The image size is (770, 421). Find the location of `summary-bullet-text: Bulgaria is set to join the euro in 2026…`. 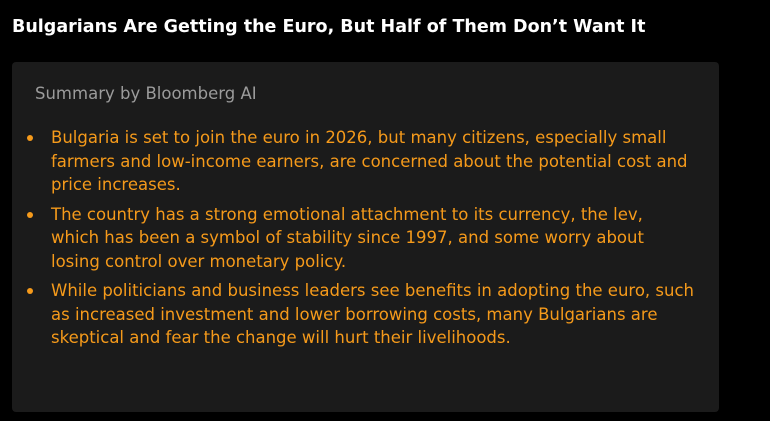

summary-bullet-text: Bulgaria is set to join the euro in 2026… is located at coordinates (369, 161).